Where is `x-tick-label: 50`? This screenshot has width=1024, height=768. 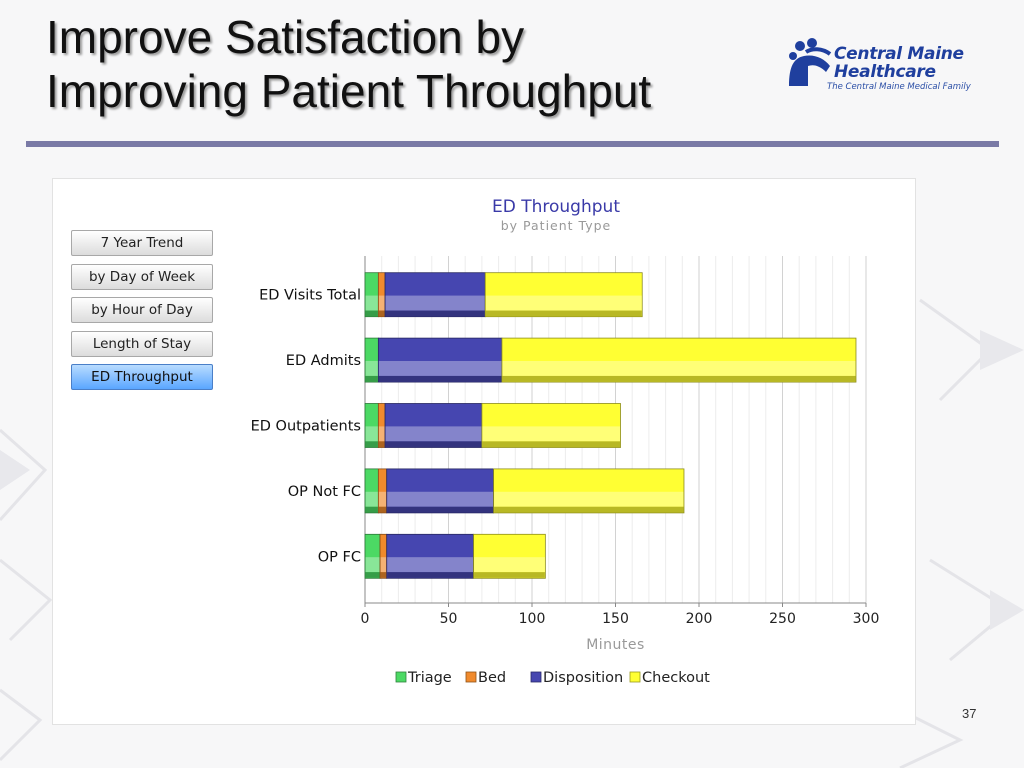 x-tick-label: 50 is located at coordinates (449, 619).